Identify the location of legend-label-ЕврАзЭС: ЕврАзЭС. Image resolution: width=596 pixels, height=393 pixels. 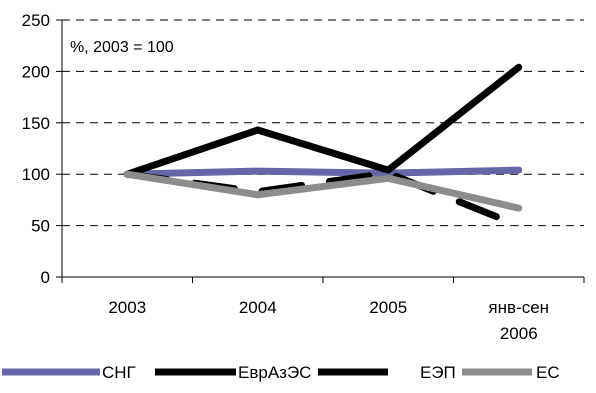
(274, 372).